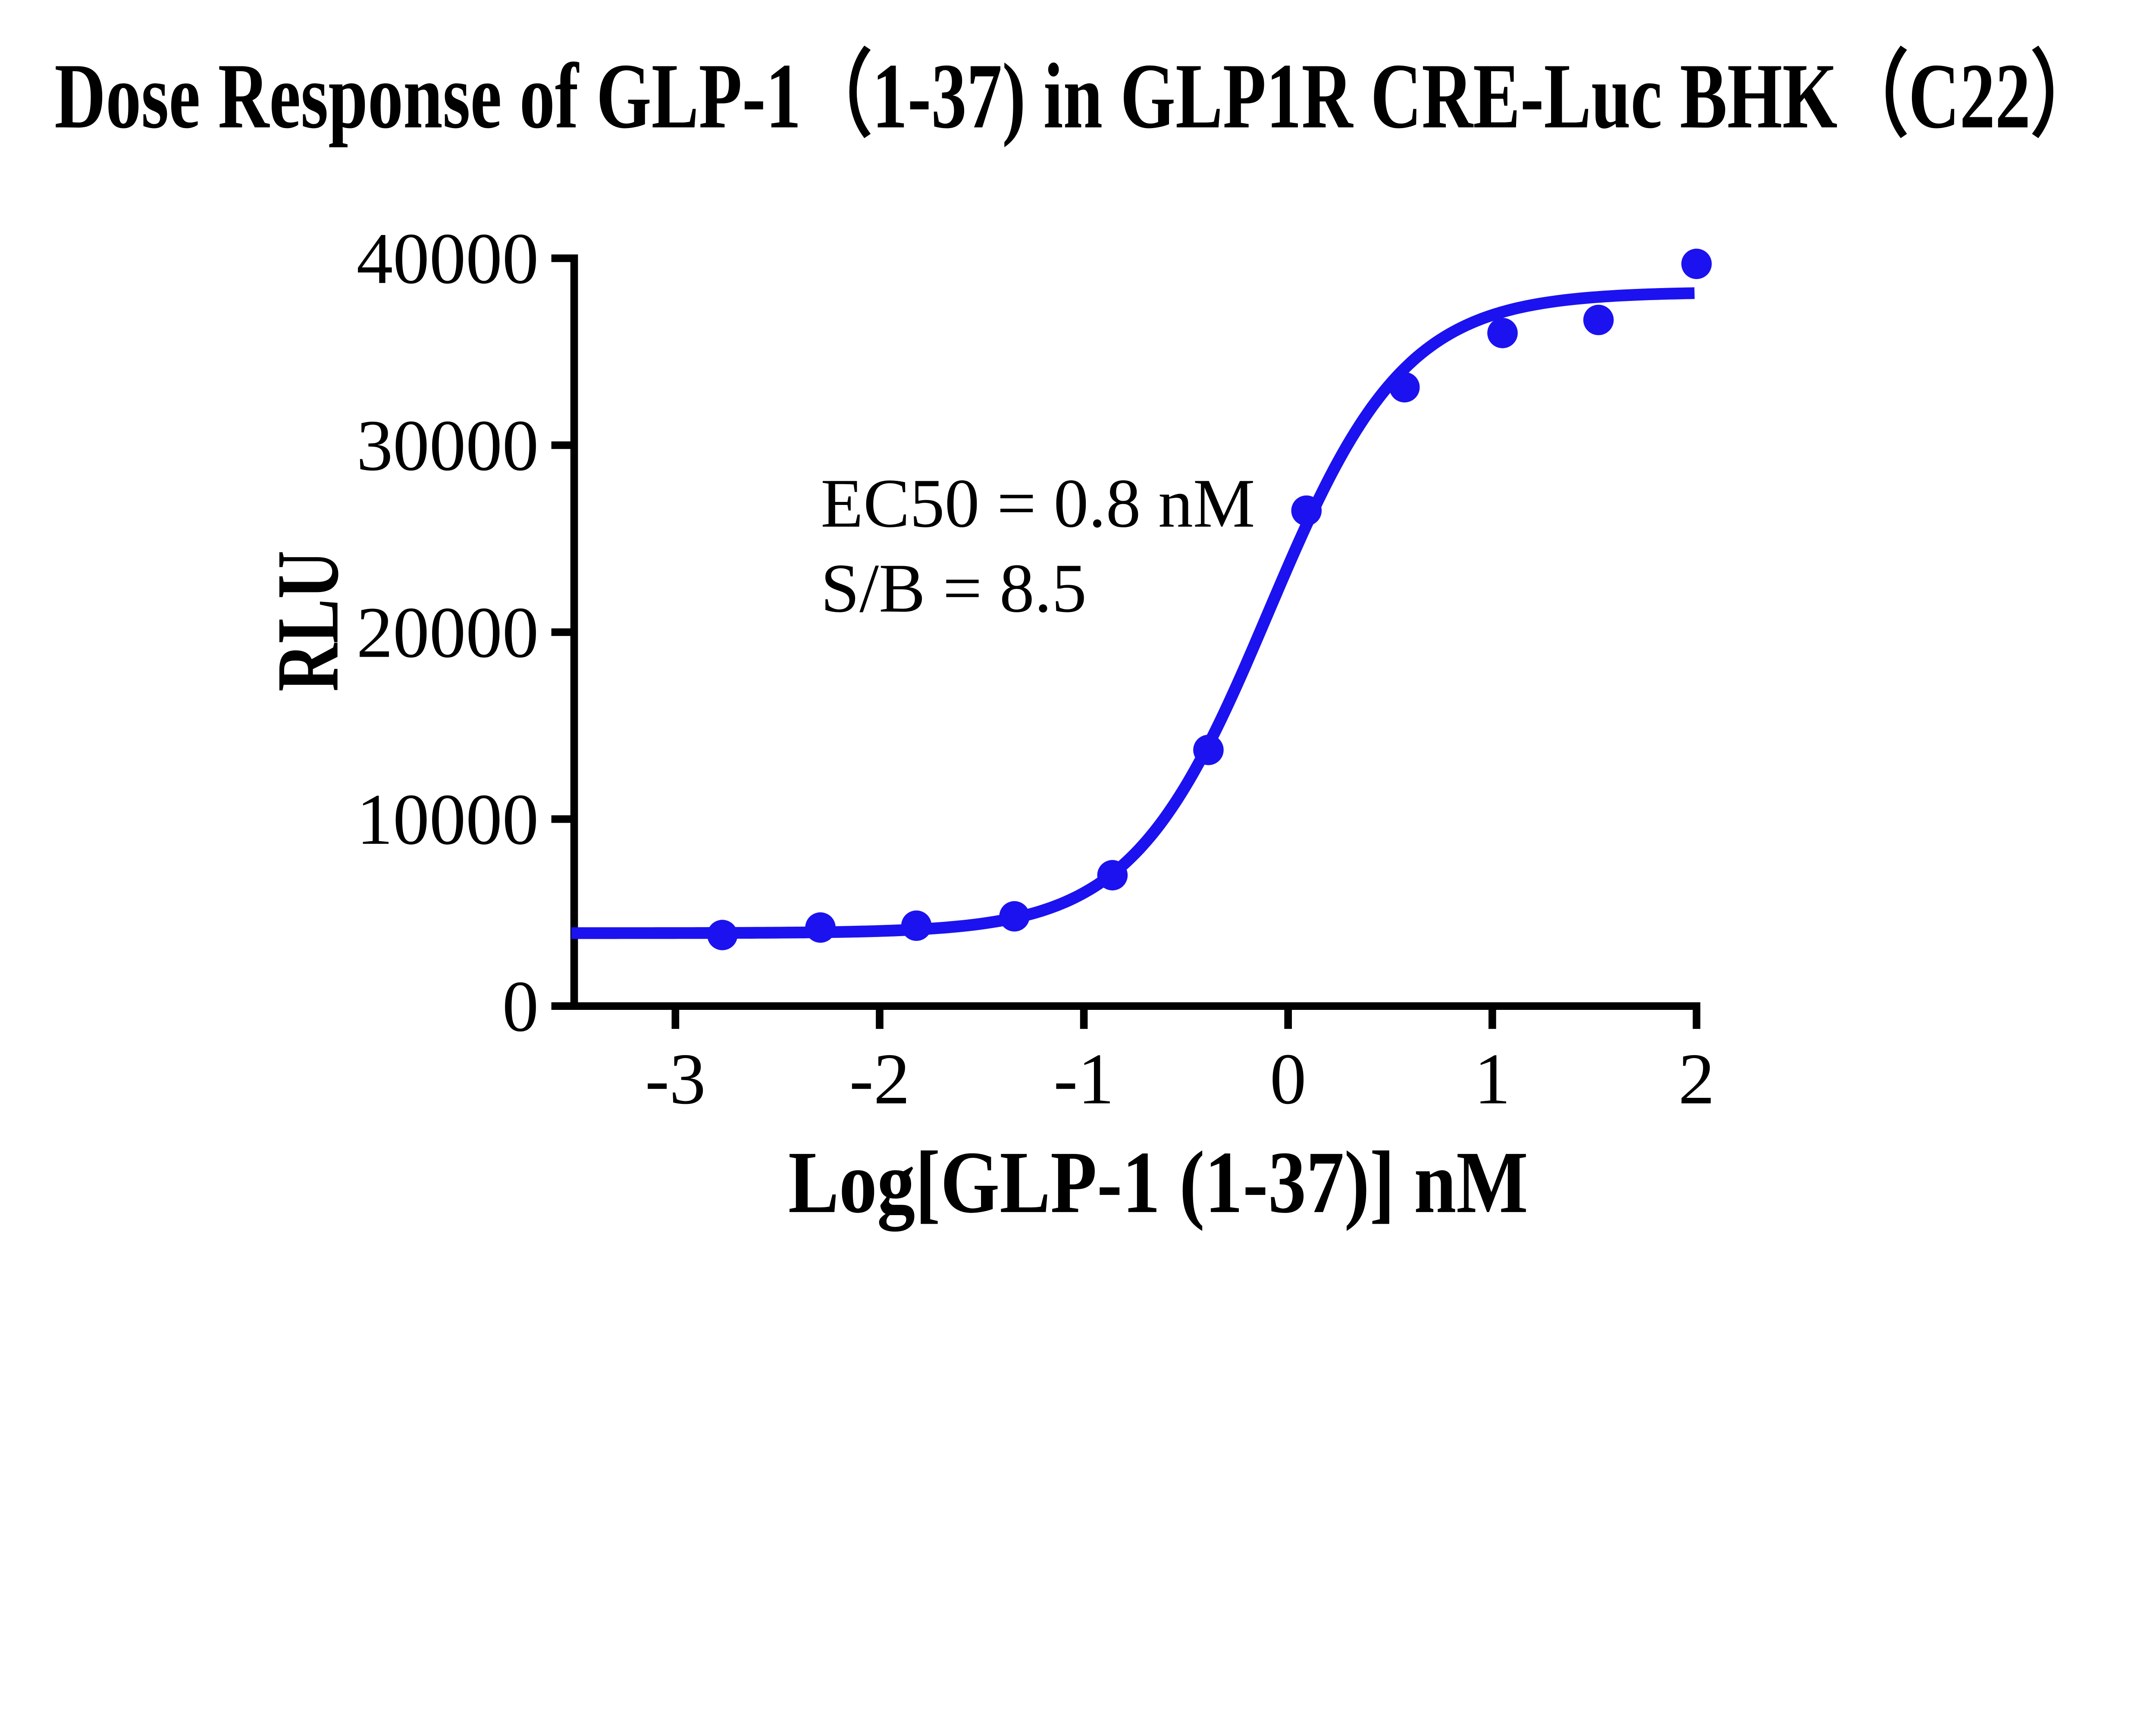 The image size is (2156, 1711). What do you see at coordinates (1696, 1078) in the screenshot?
I see `x-tick-label: 2` at bounding box center [1696, 1078].